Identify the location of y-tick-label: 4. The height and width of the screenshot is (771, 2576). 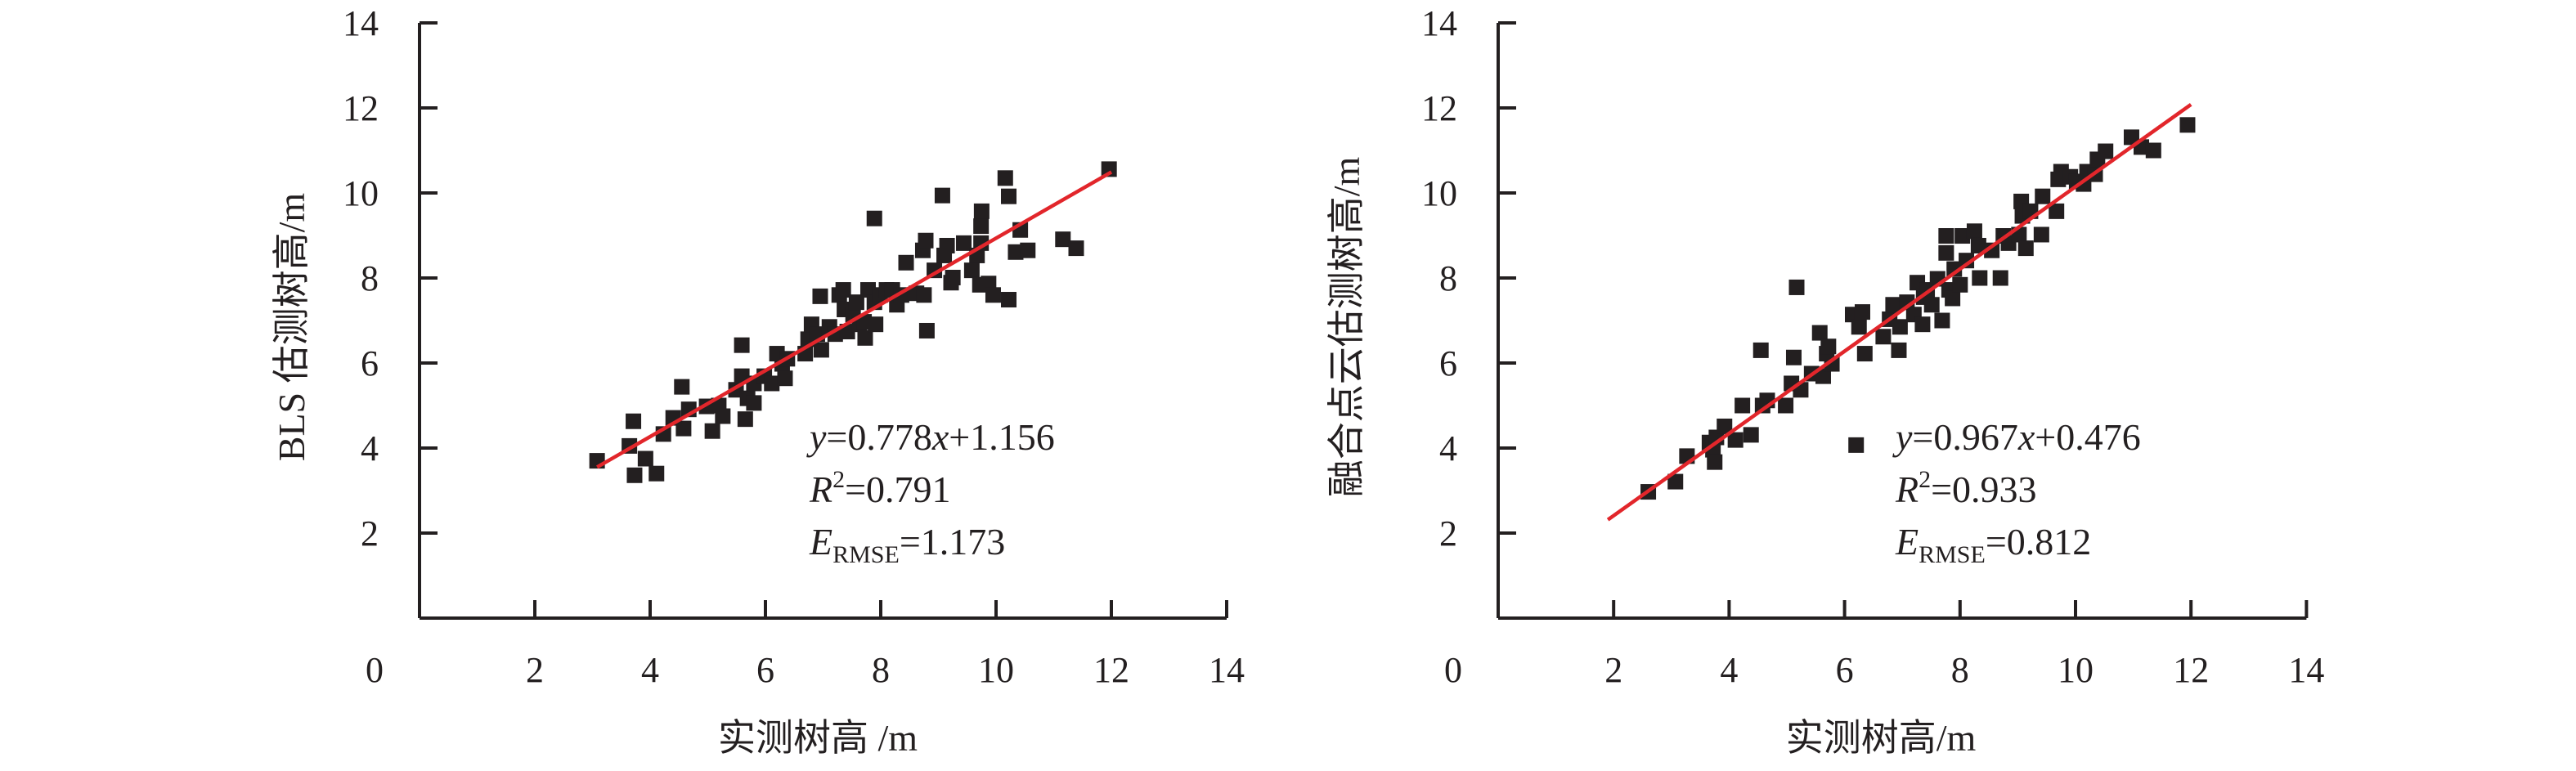
(370, 448).